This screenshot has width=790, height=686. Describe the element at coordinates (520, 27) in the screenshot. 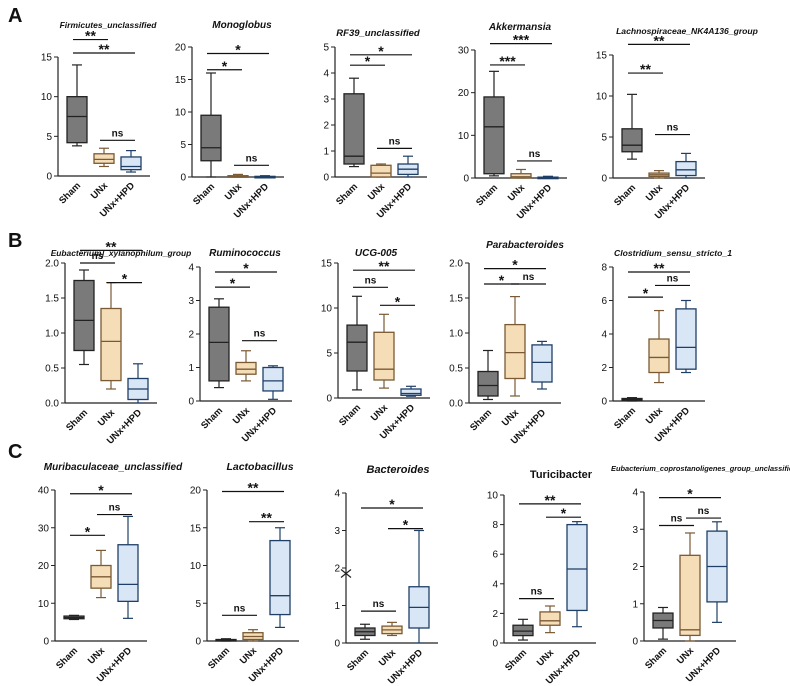

I see `chart-title: Akkermansia` at that location.